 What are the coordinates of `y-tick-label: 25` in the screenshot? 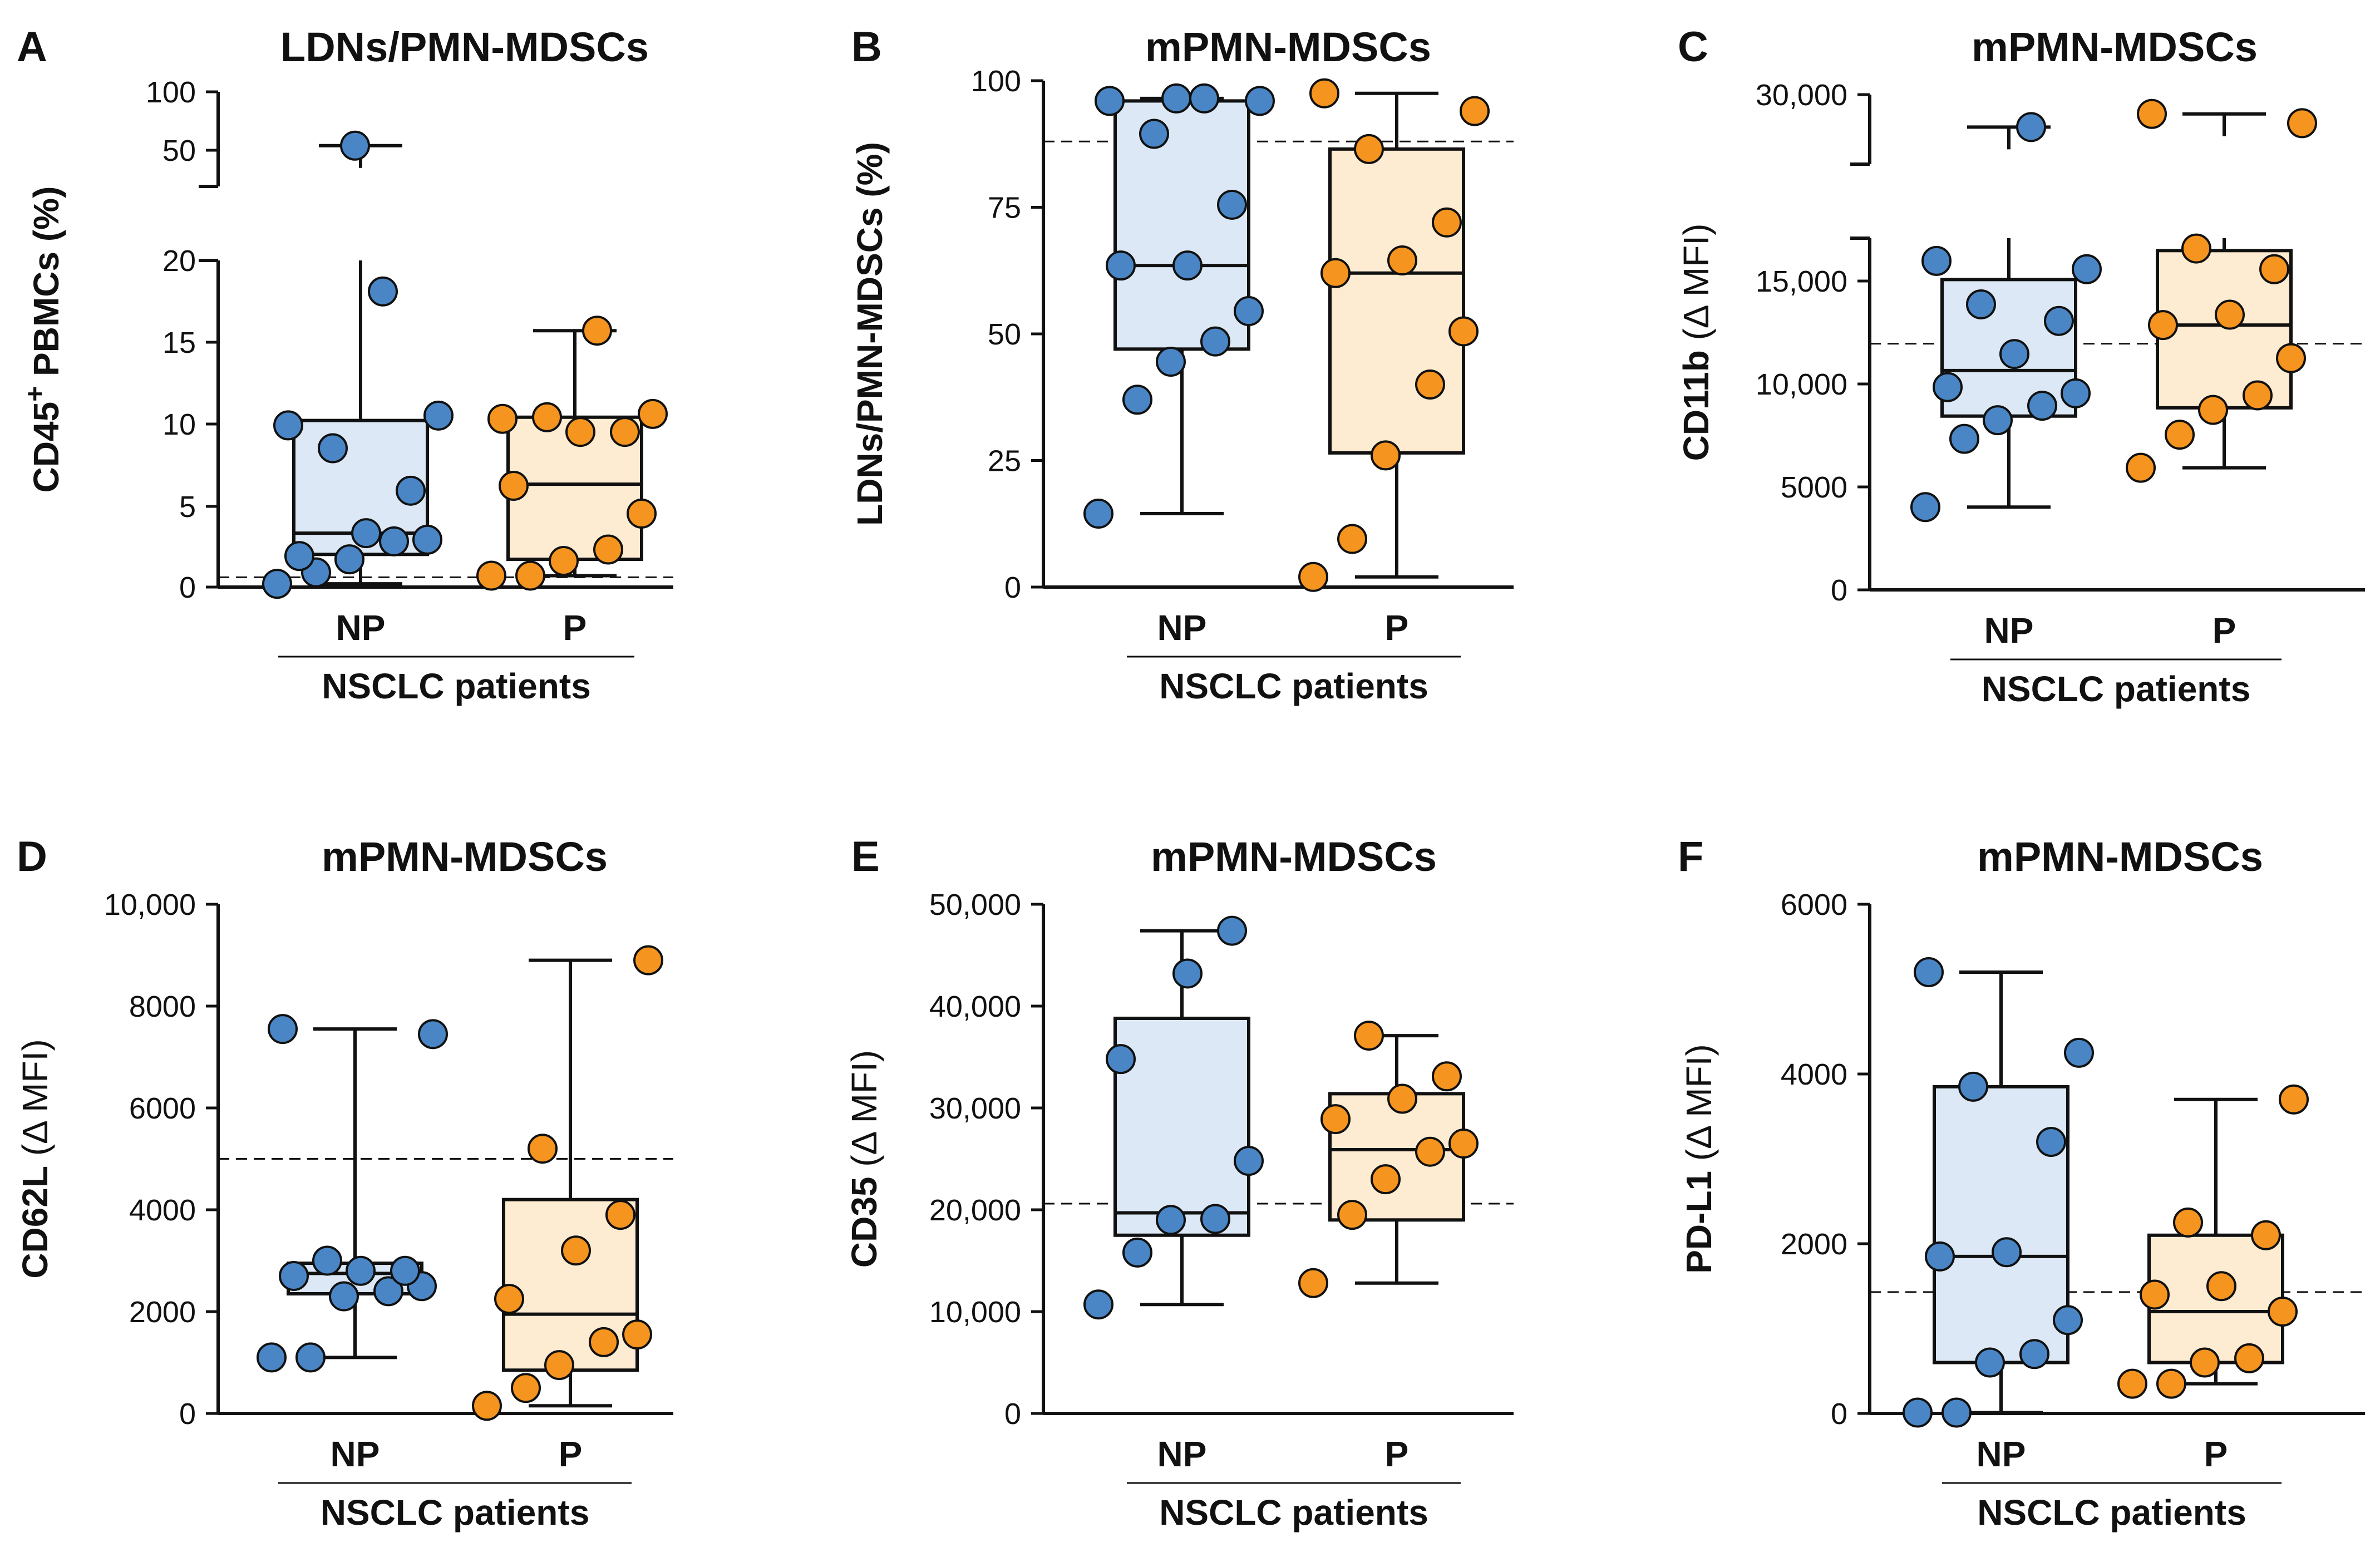 It's located at (1004, 462).